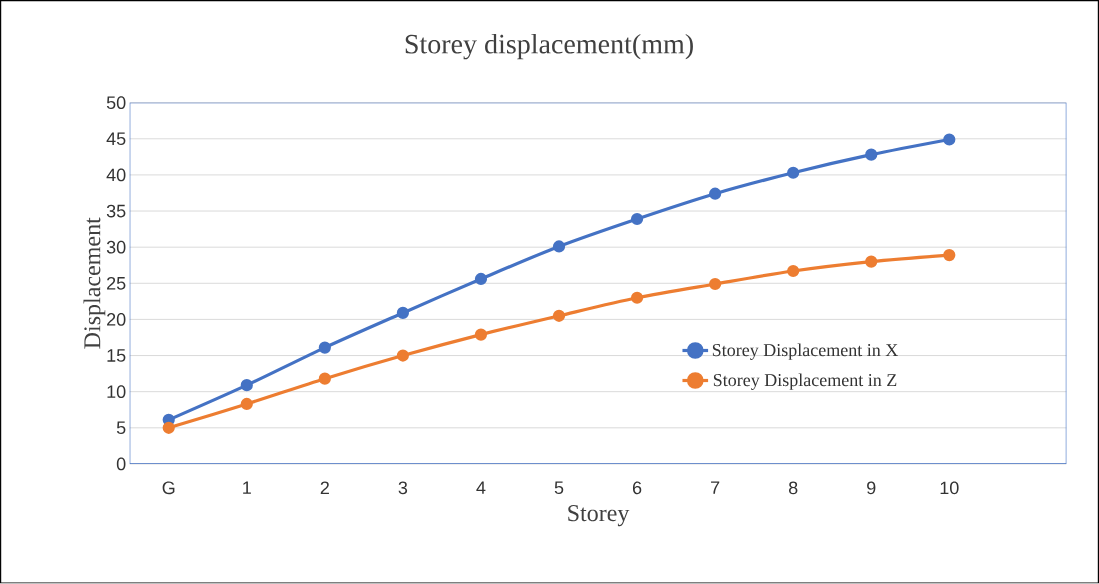 The image size is (1099, 584). What do you see at coordinates (481, 488) in the screenshot?
I see `x-tick-label: 4` at bounding box center [481, 488].